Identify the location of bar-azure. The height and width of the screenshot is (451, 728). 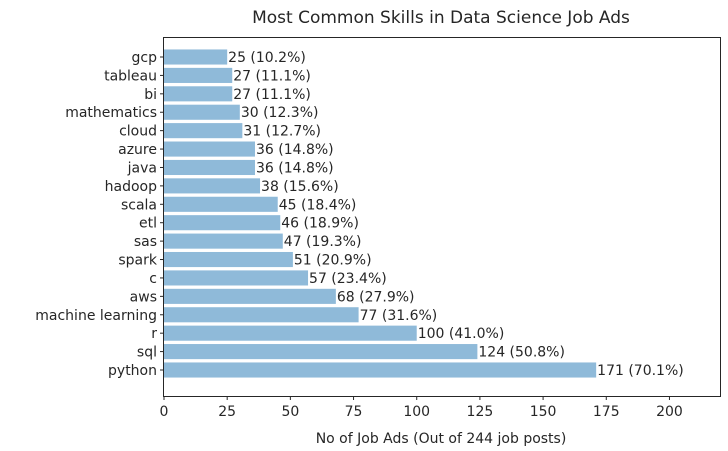
(209, 149).